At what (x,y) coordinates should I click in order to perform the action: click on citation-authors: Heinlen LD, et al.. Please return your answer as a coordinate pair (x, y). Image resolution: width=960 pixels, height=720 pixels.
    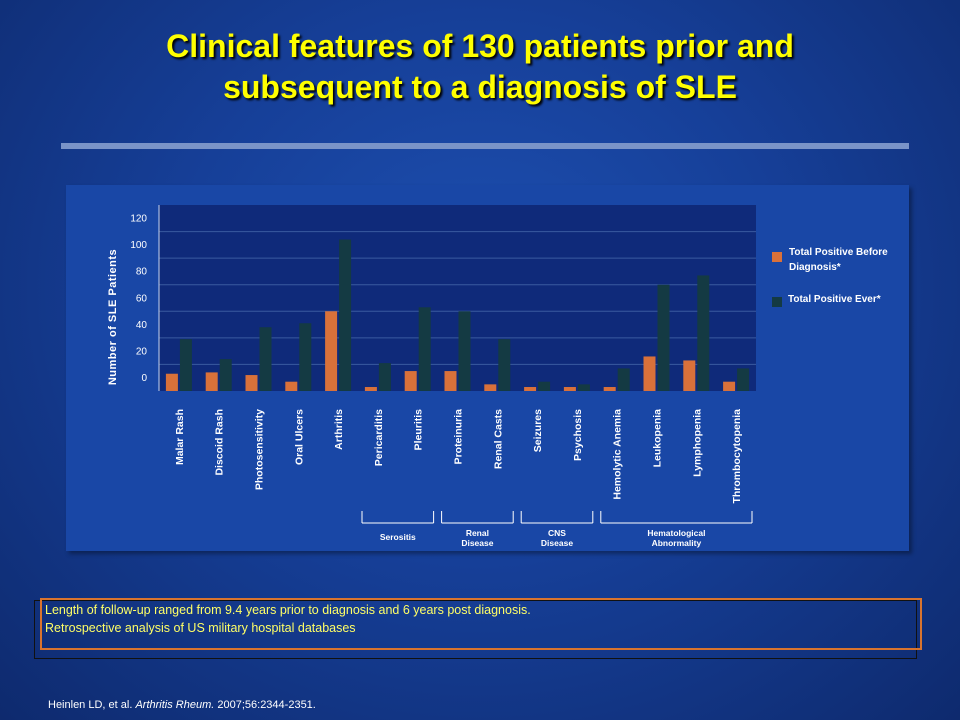
    Looking at the image, I should click on (90, 705).